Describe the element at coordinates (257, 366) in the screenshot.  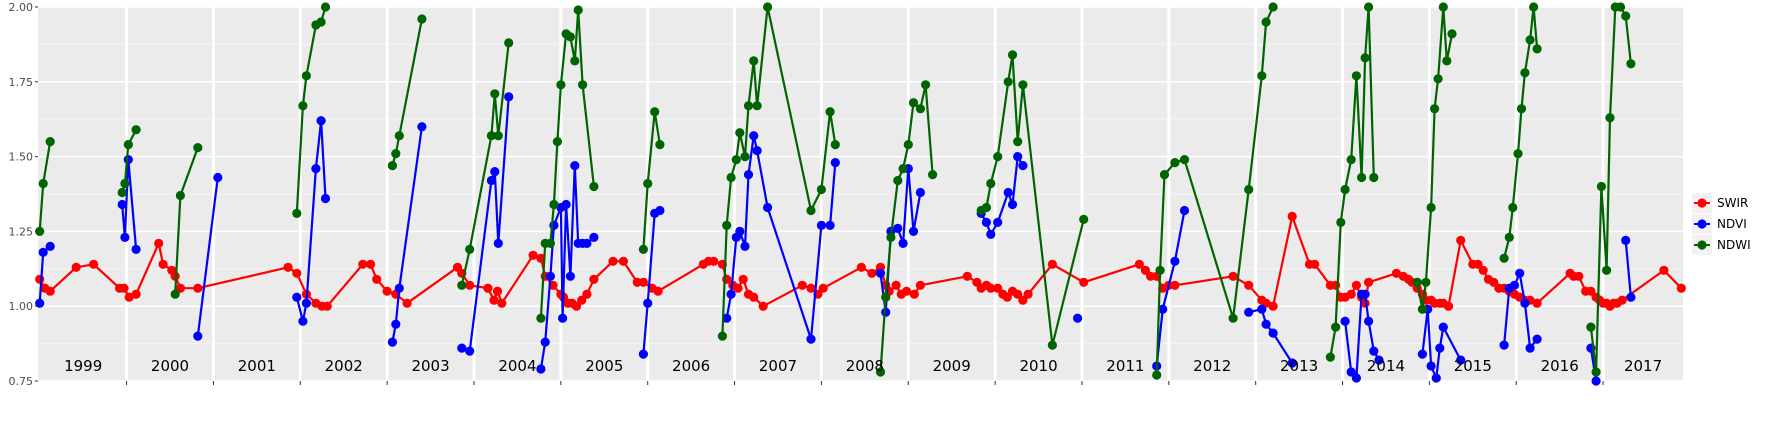
I see `year-label-2001: 2001` at that location.